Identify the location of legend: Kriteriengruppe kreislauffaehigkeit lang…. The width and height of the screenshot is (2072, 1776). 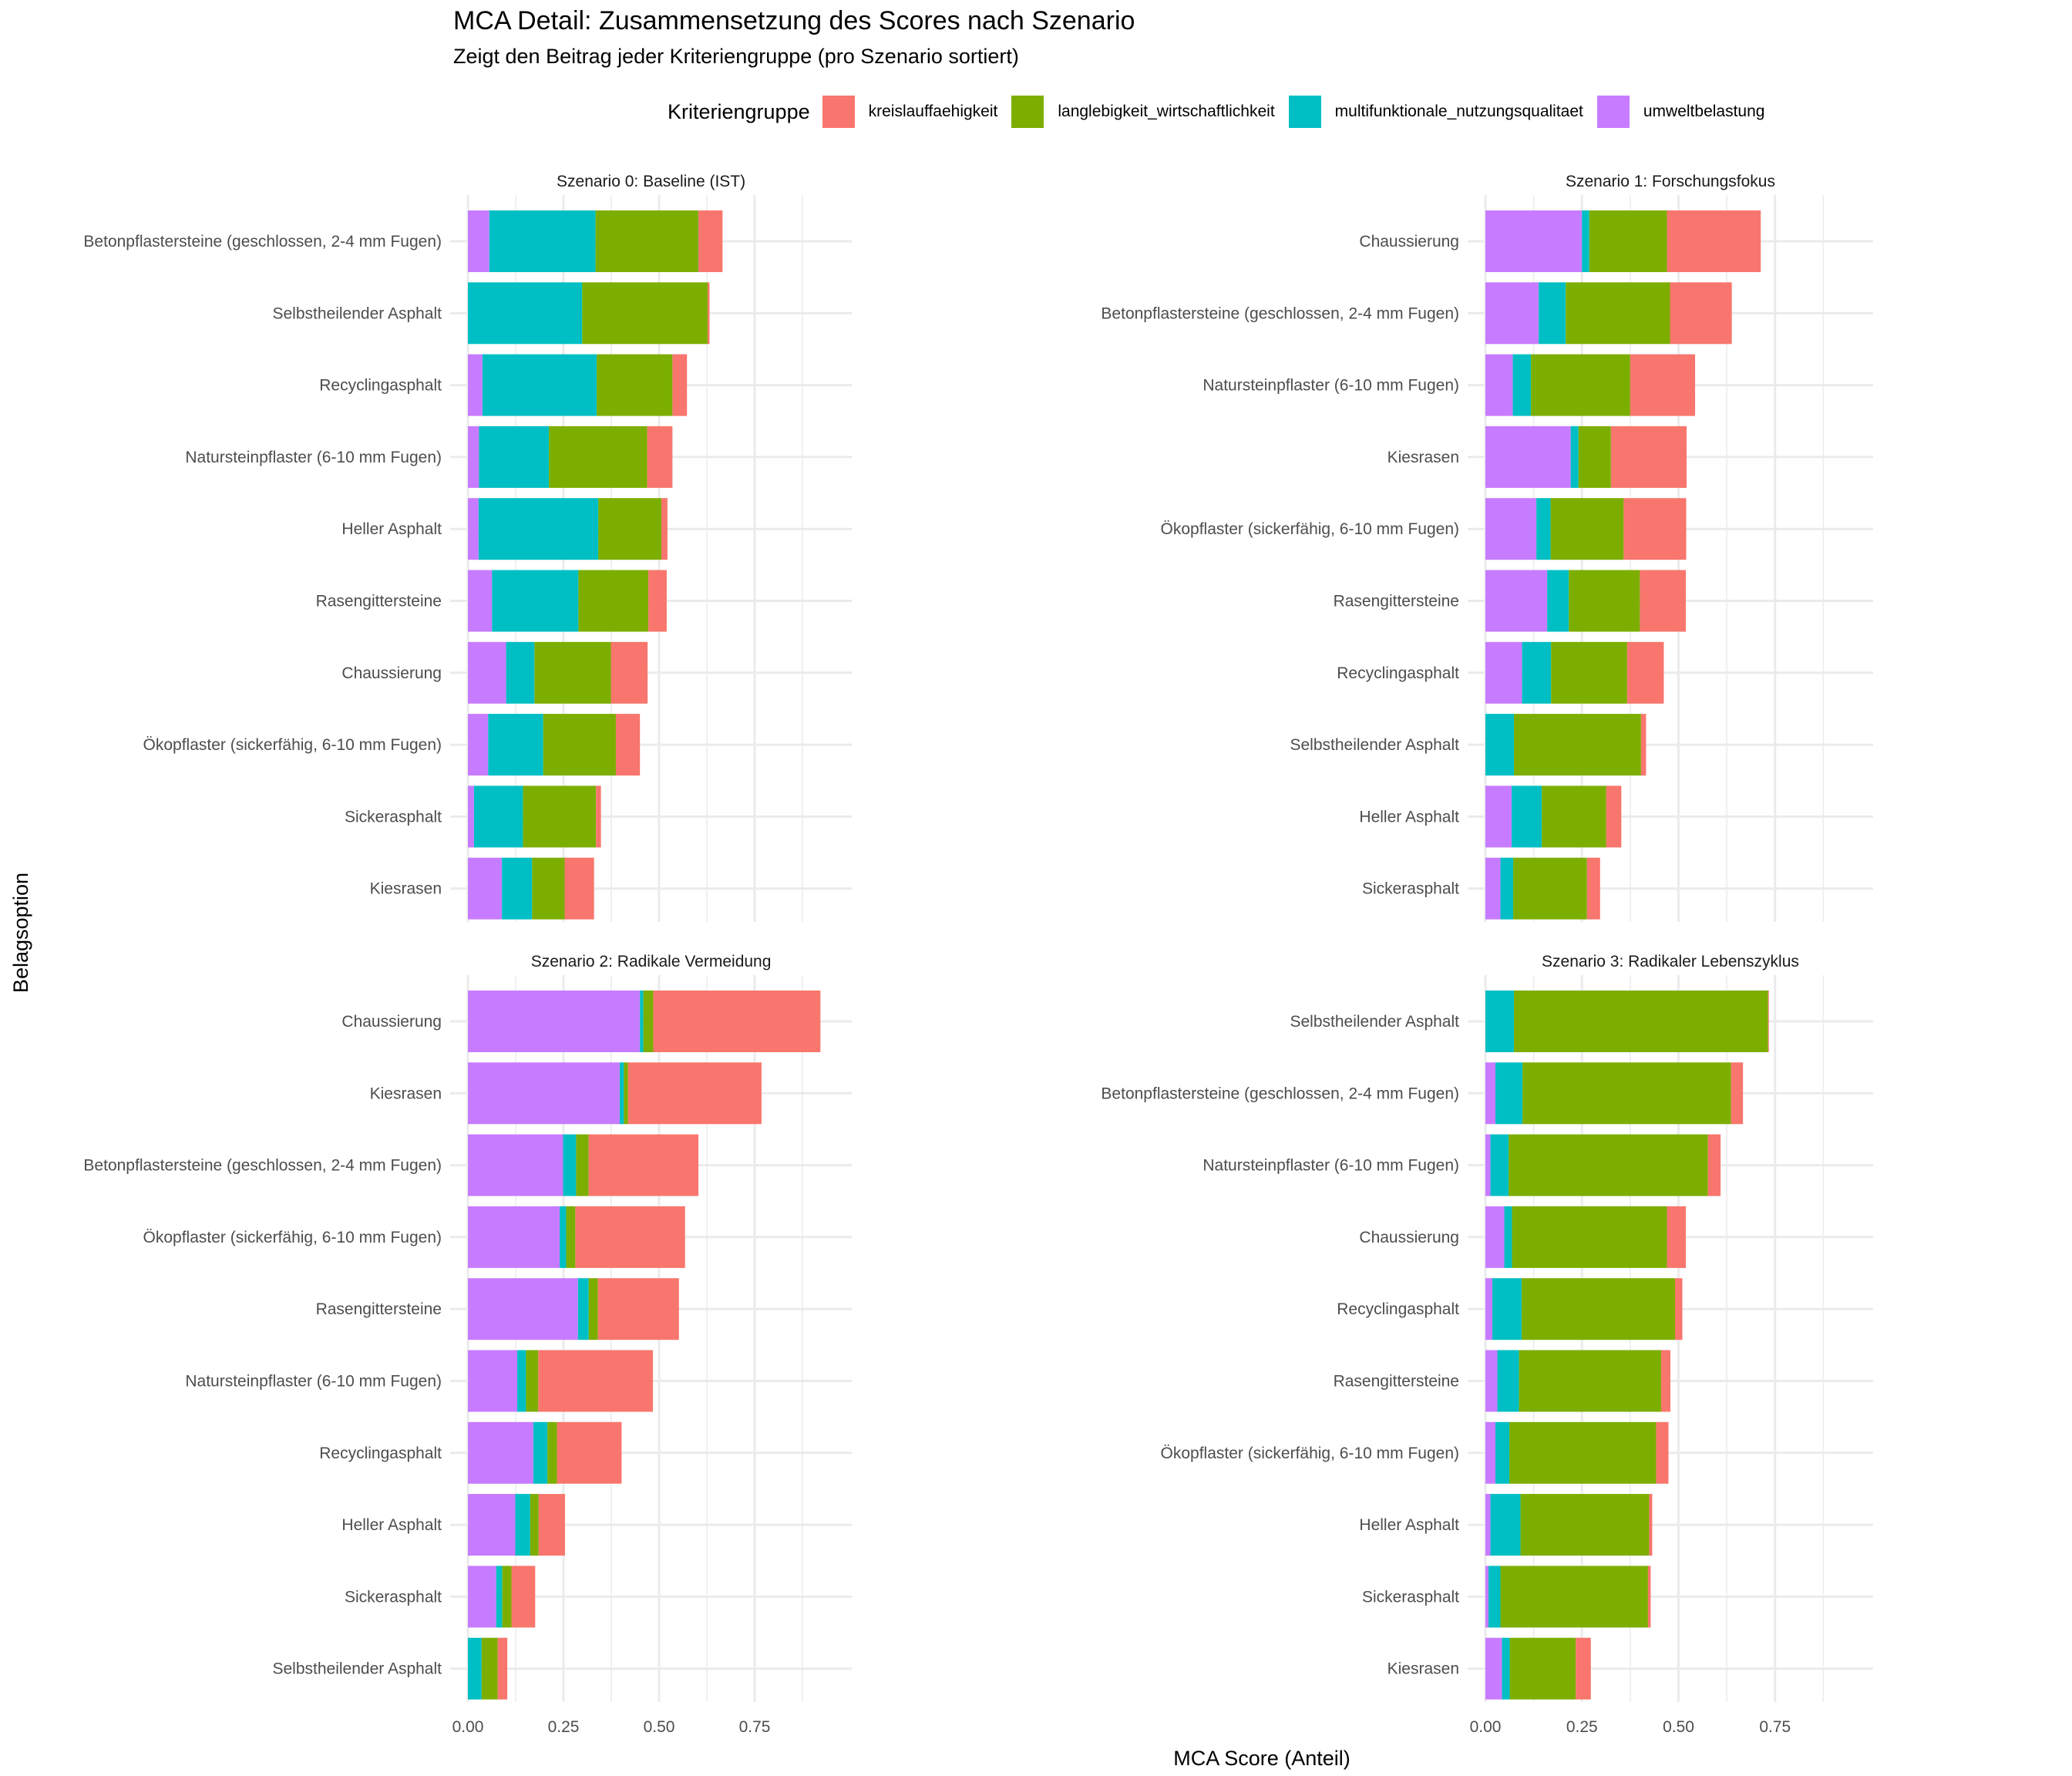
(1223, 112).